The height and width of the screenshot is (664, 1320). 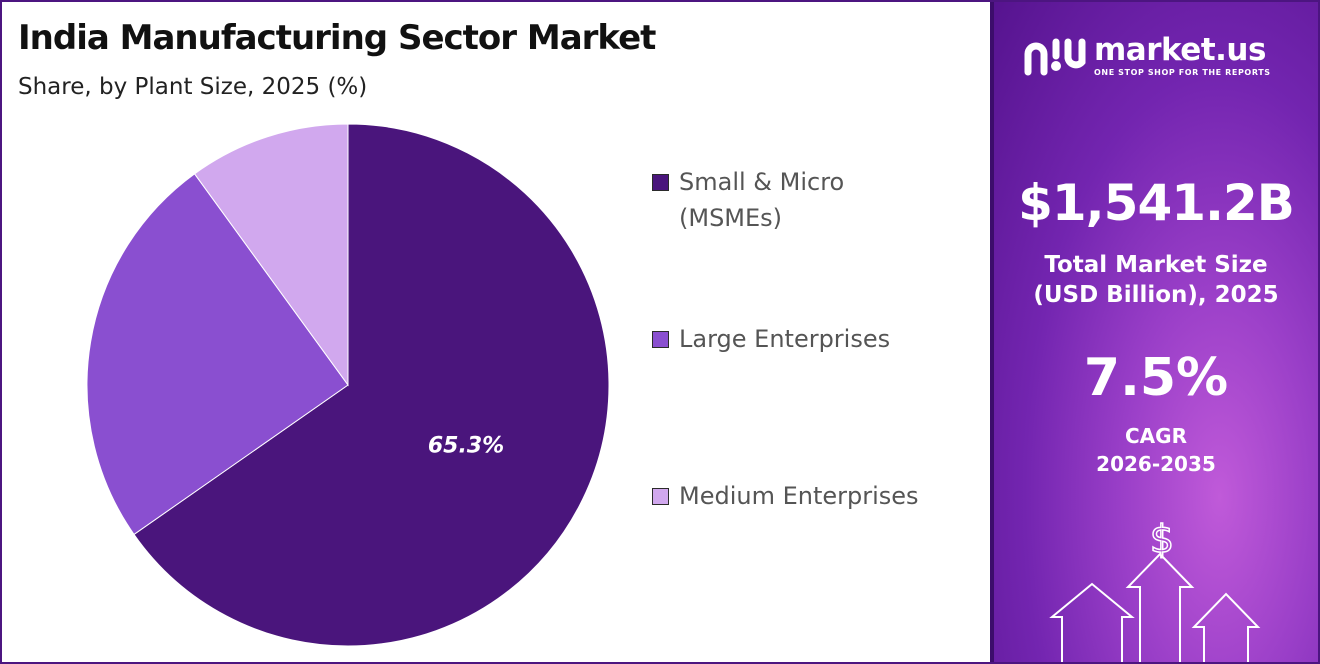 What do you see at coordinates (992, 332) in the screenshot?
I see `panel-divider` at bounding box center [992, 332].